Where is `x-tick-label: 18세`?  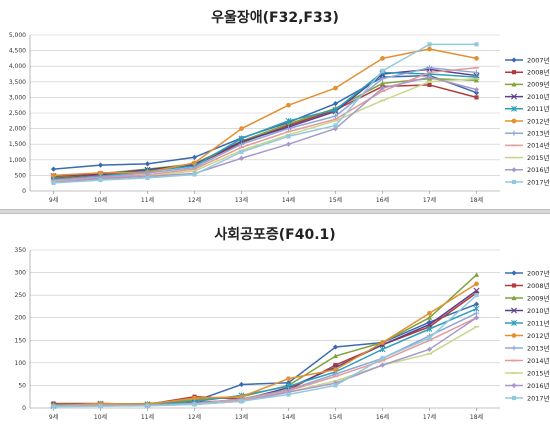 x-tick-label: 18세 is located at coordinates (476, 200).